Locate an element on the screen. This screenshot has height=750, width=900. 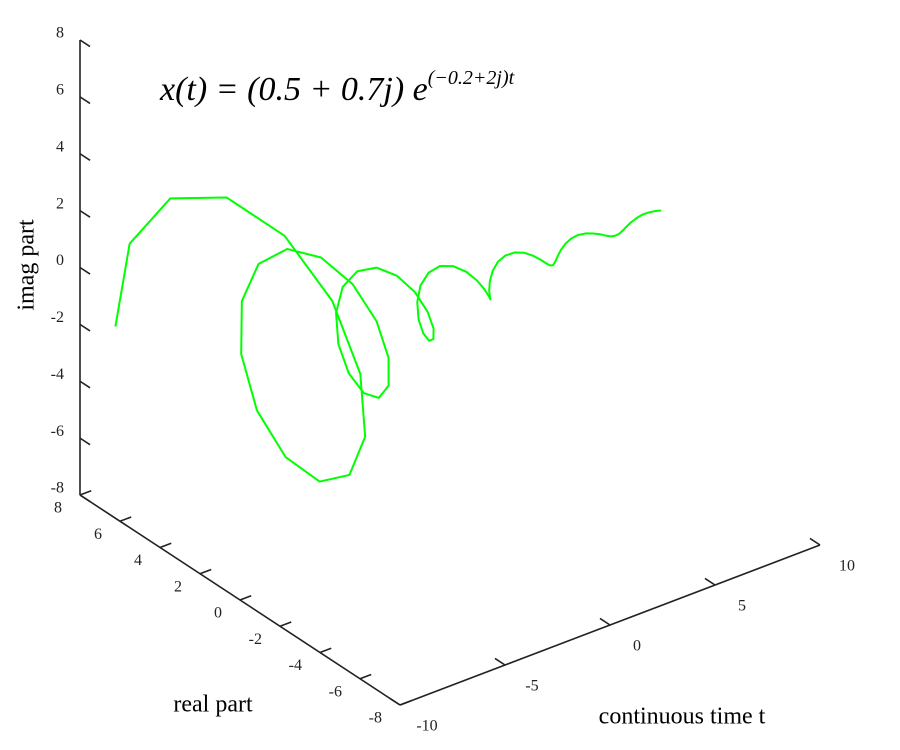
imag-tick-label: -6 is located at coordinates (57, 431).